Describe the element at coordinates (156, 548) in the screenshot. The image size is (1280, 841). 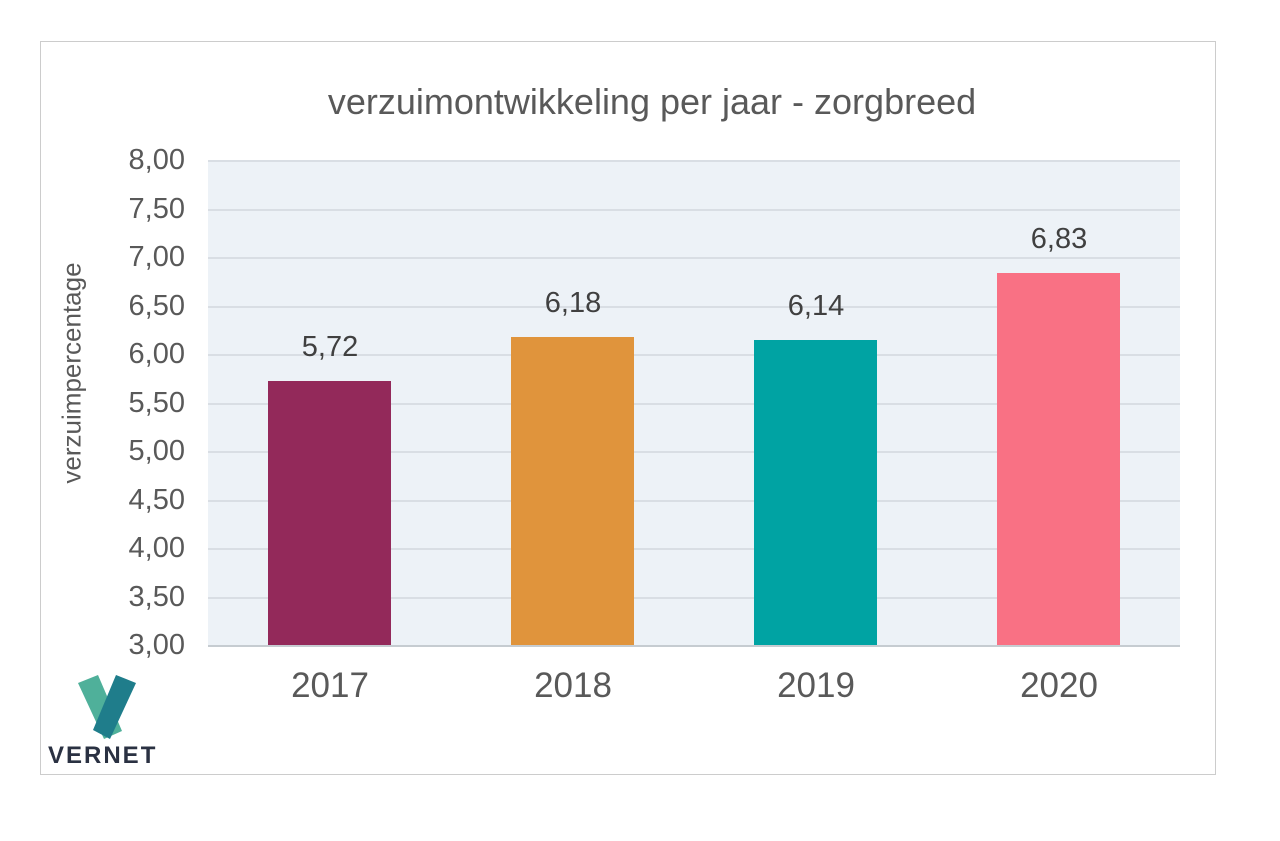
I see `y-tick-label: 4,00` at that location.